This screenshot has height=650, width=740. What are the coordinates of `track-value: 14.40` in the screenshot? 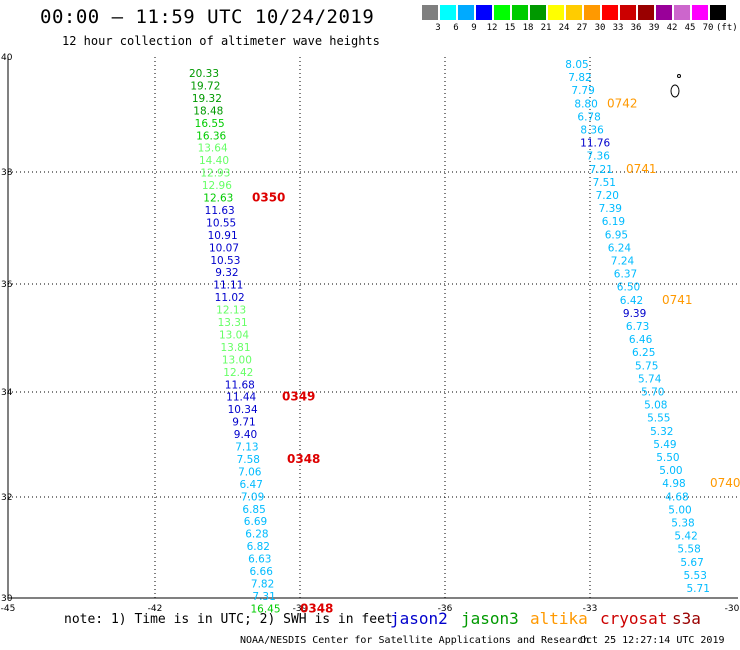 It's located at (214, 161).